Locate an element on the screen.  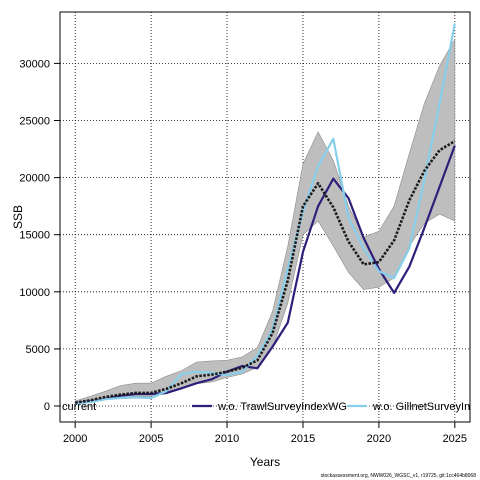
y-axis: 0 5000 10000 15000 20000 25000 30000 is located at coordinates (39, 235).